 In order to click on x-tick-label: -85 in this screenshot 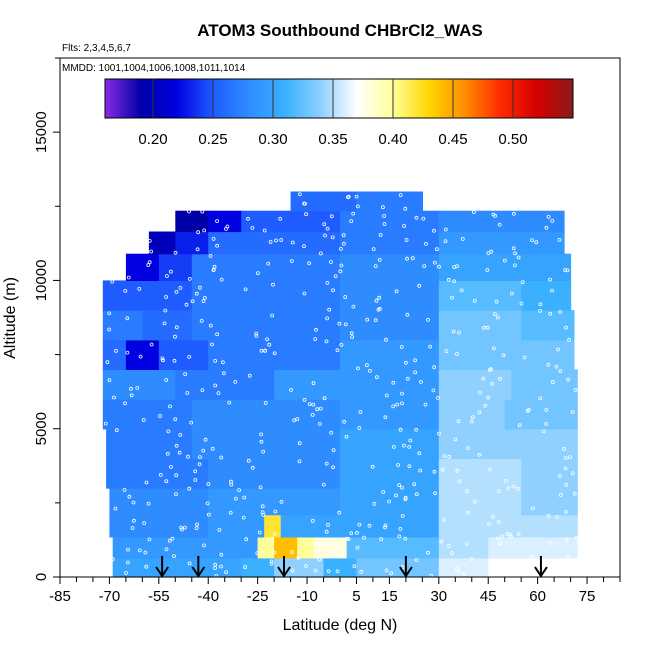, I will do `click(60, 596)`.